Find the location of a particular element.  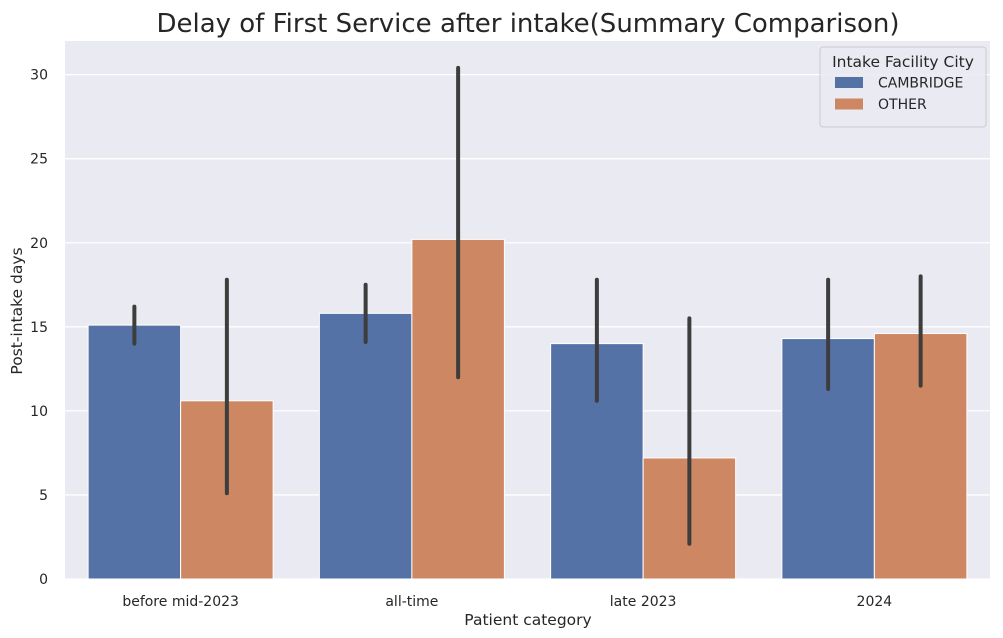

y-axis-label: Post-intake days is located at coordinates (17, 310).